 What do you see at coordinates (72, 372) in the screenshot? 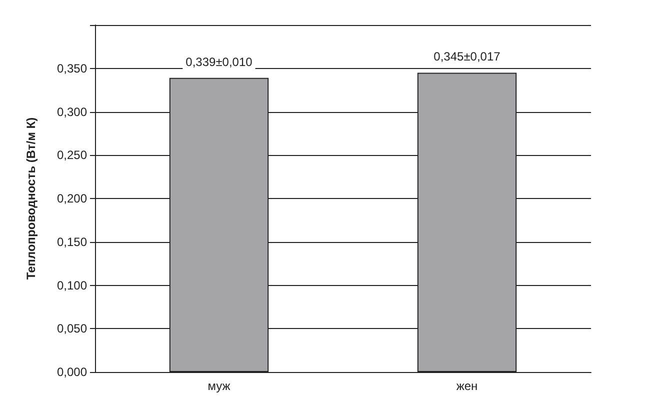
I see `y-tick-label: 0,000` at bounding box center [72, 372].